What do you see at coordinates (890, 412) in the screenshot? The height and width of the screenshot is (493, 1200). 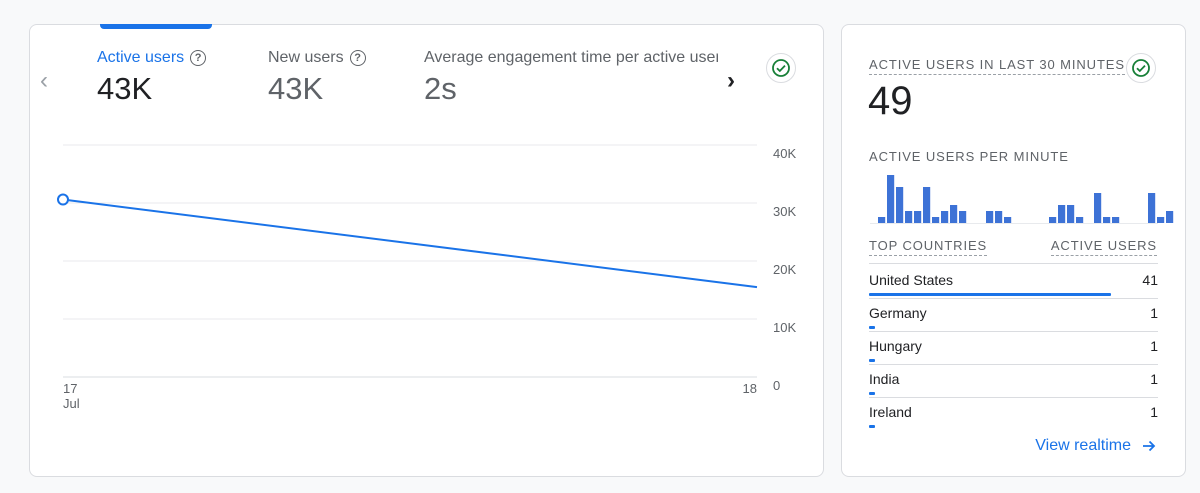 I see `country-name: Ireland` at bounding box center [890, 412].